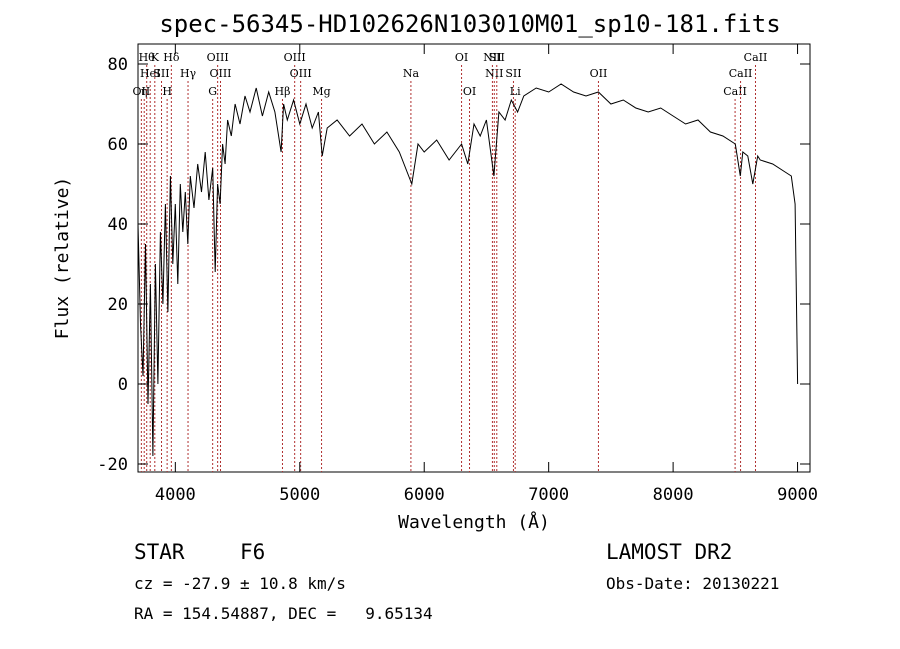 This screenshot has height=649, width=900. What do you see at coordinates (118, 225) in the screenshot?
I see `y-tick-label: 40` at bounding box center [118, 225].